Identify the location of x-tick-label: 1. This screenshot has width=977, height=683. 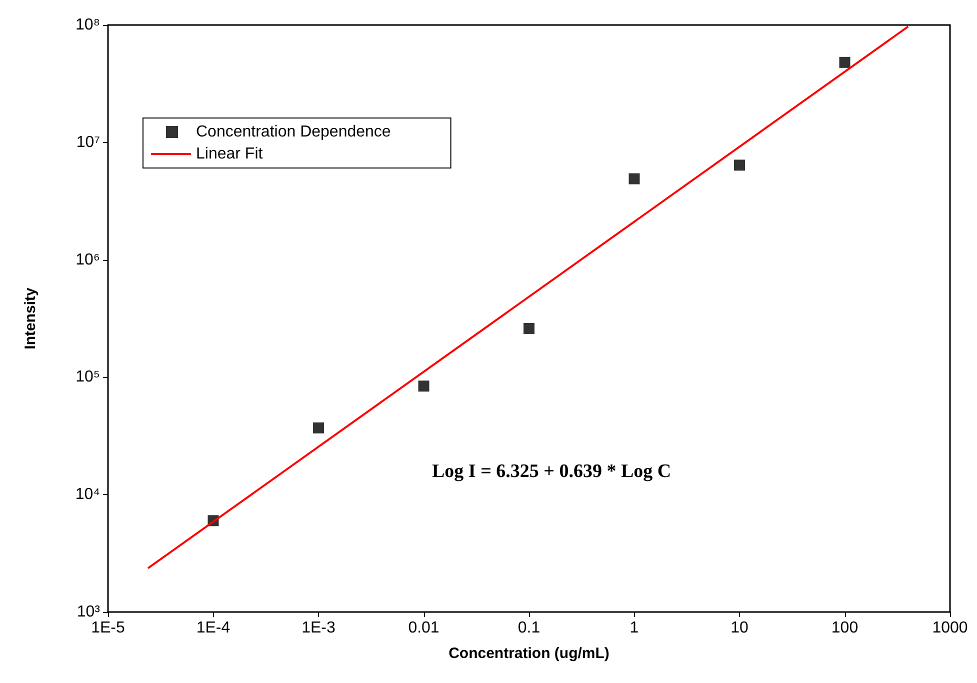
(634, 628).